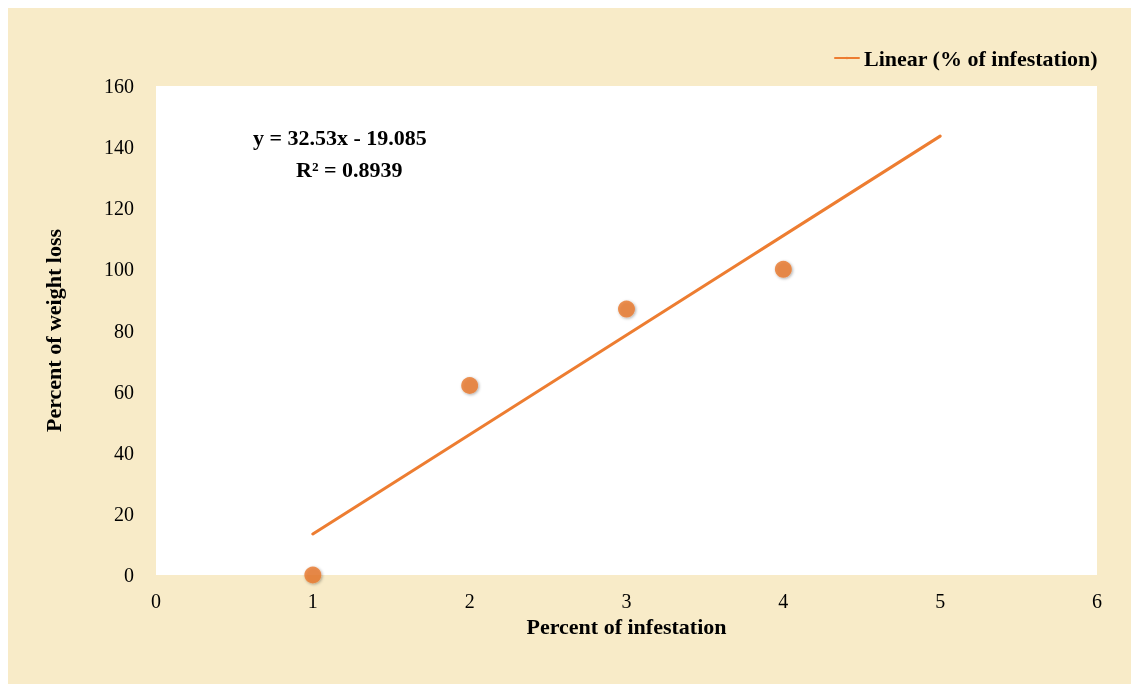 This screenshot has width=1139, height=692. I want to click on legend-label: Linear (% of infestation), so click(980, 58).